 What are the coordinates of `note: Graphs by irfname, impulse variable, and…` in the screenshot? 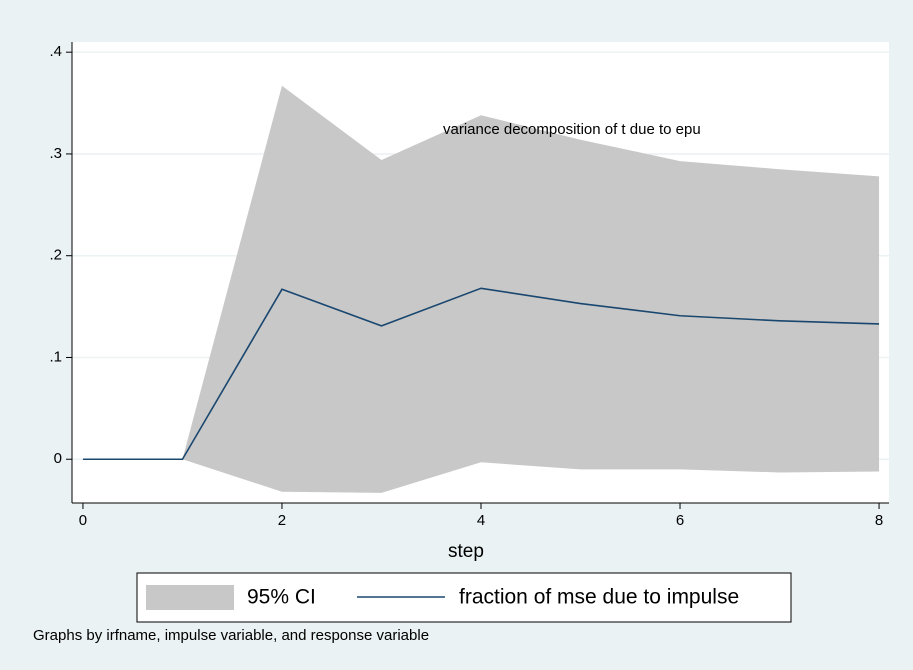 It's located at (231, 635).